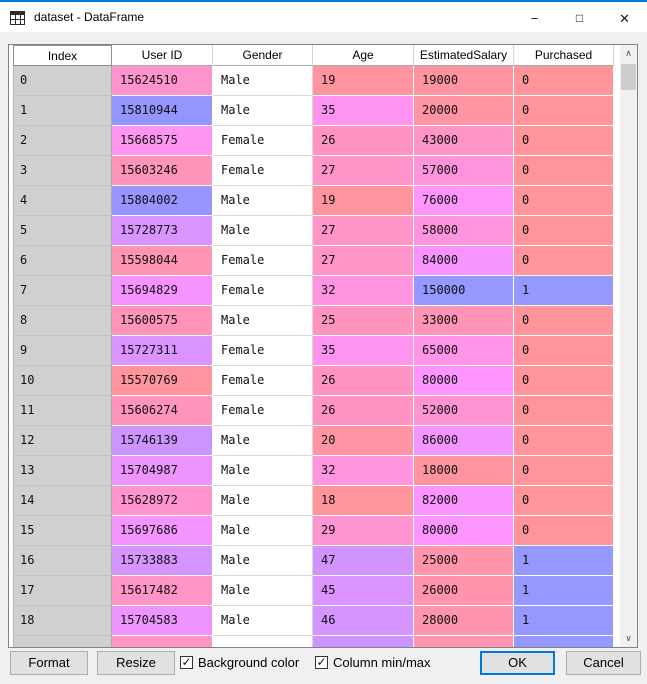 This screenshot has height=684, width=647. I want to click on row-index-cell: 15, so click(62, 531).